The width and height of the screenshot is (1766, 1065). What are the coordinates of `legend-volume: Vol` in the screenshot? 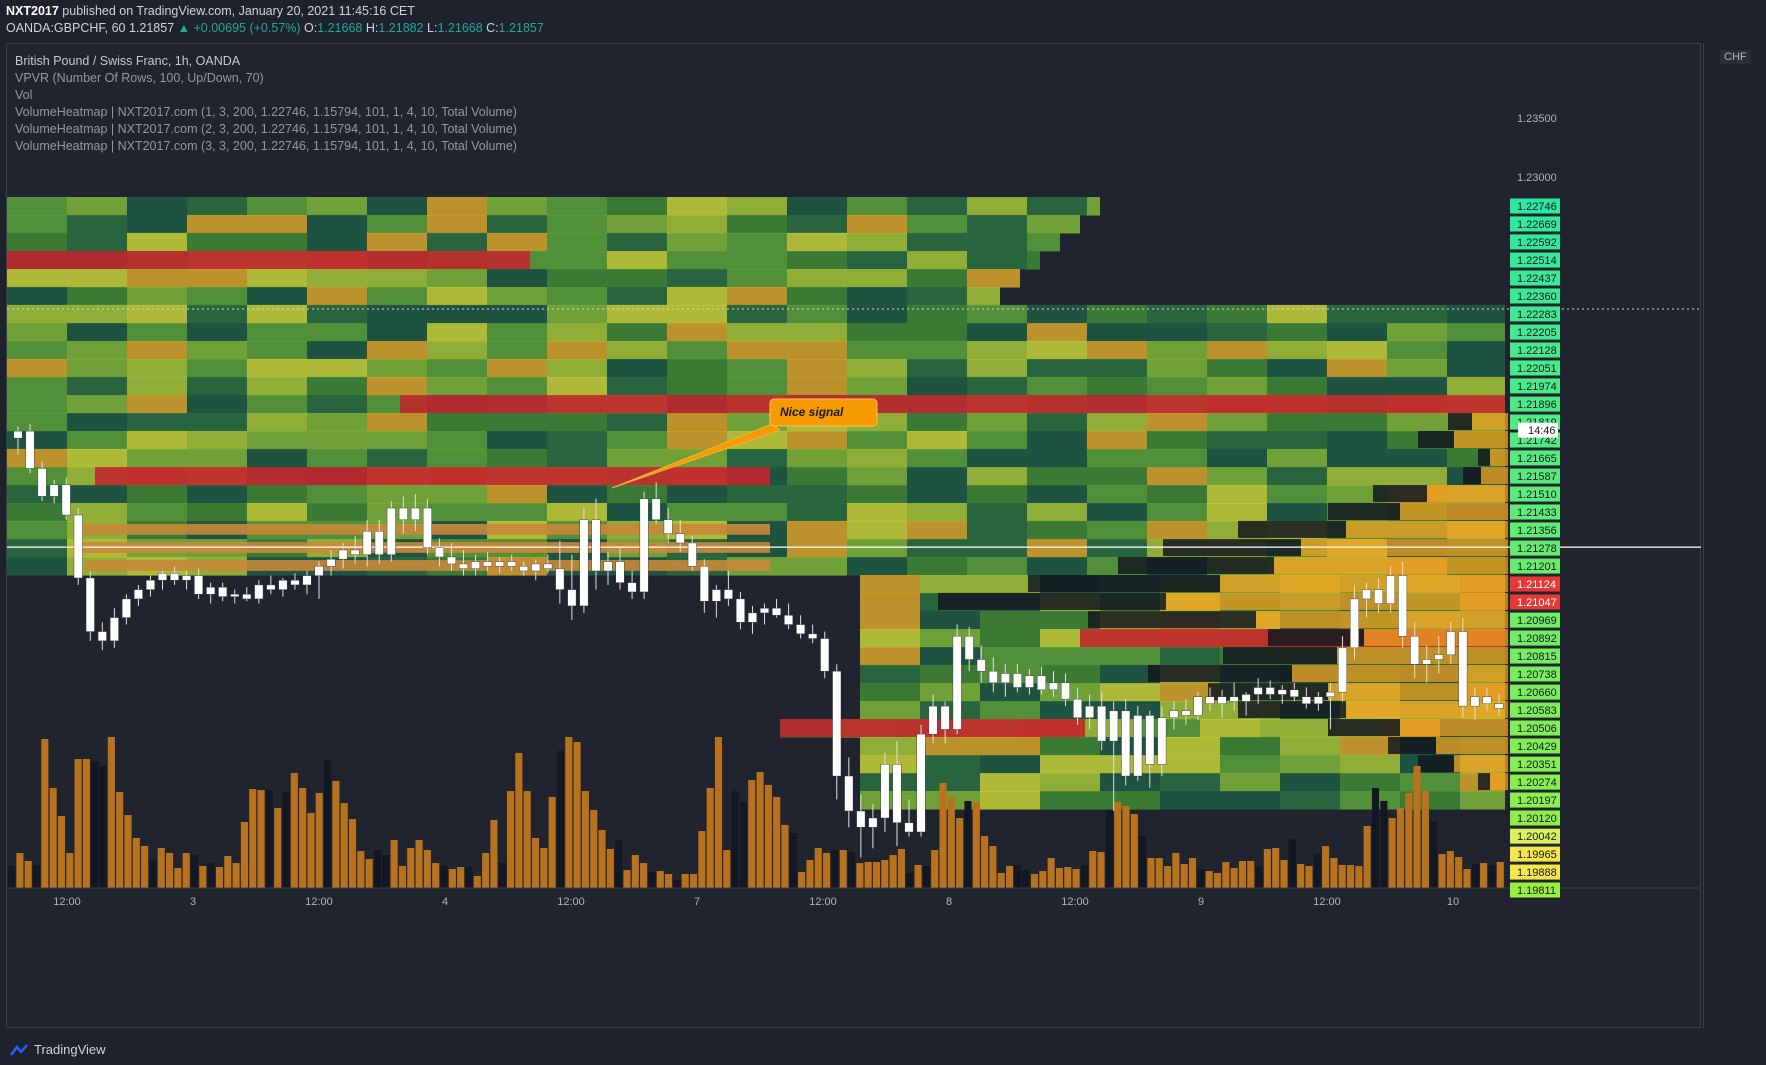 It's located at (24, 95).